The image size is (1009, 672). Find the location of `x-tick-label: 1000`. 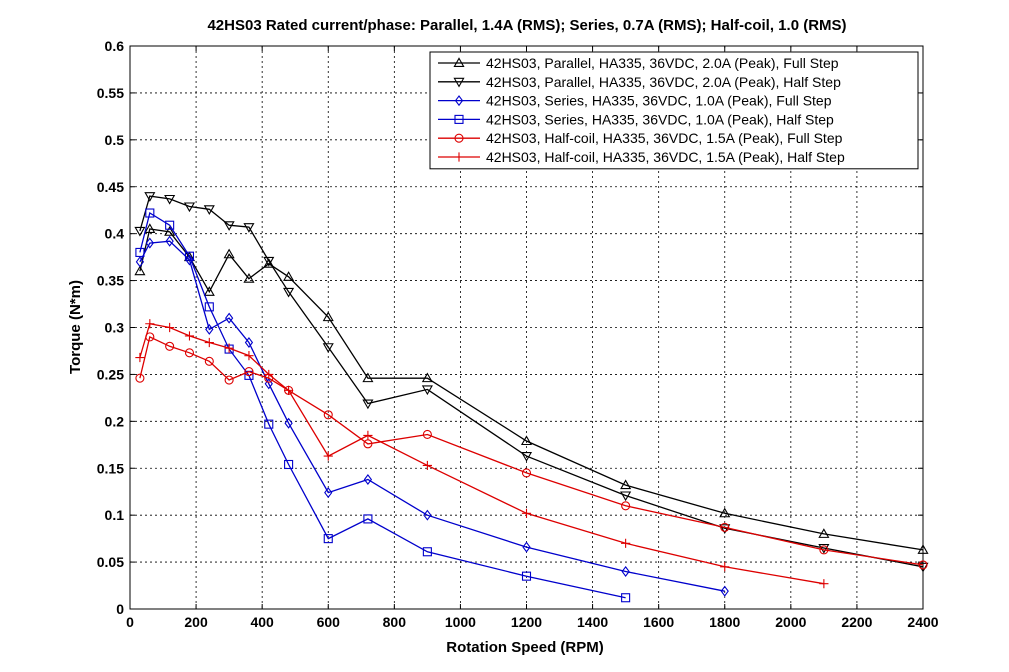

x-tick-label: 1000 is located at coordinates (460, 622).